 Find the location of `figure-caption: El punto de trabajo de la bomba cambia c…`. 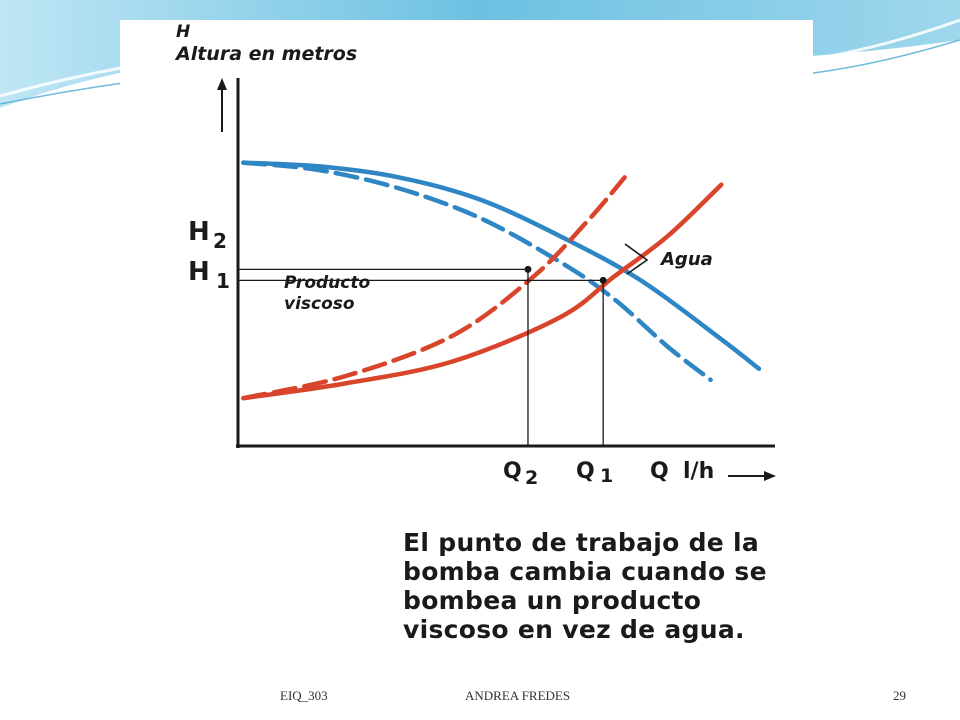

figure-caption: El punto de trabajo de la bomba cambia c… is located at coordinates (653, 586).